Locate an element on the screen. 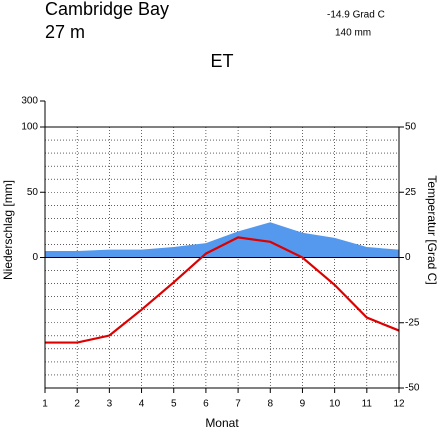  y-axis-label: Niederschlag [mm] is located at coordinates (8, 230).